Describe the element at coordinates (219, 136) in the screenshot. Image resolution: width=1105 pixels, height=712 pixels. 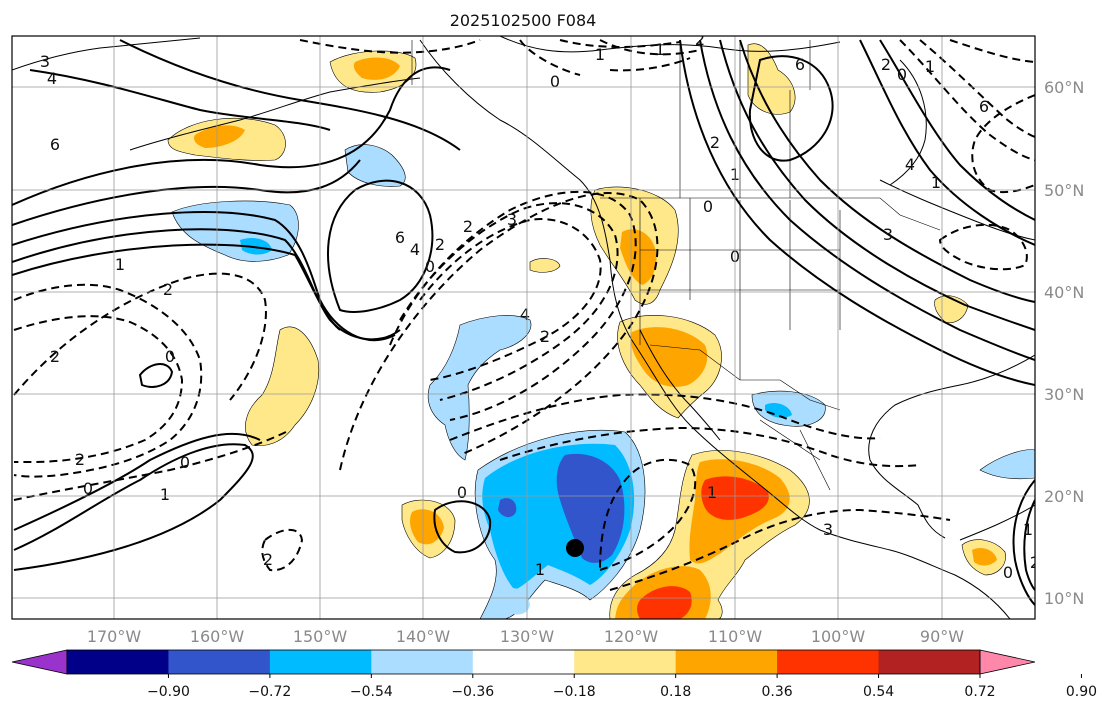
I see `anomaly-region-bering-core` at that location.